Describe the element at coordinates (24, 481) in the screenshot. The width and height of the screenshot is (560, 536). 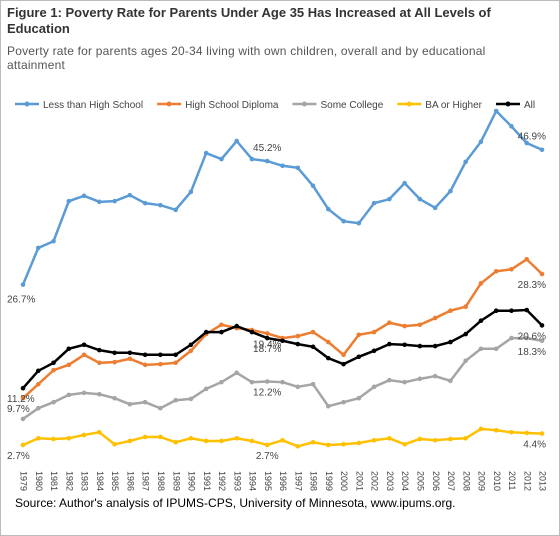
I see `x-tick-label: 1979` at that location.